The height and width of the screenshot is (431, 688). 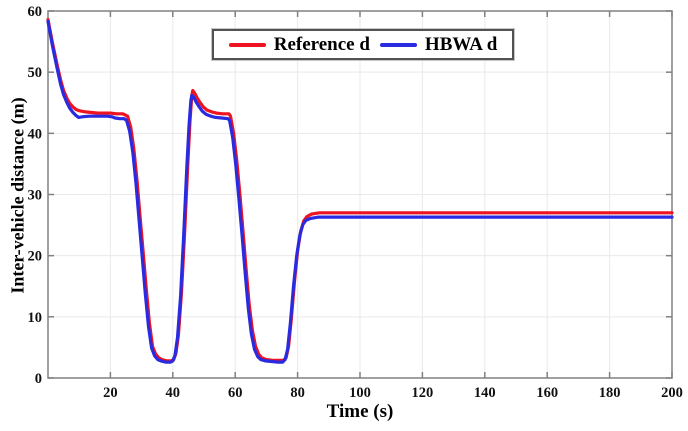 I want to click on legend-label-hbwa-d: HBWA d, so click(x=461, y=44).